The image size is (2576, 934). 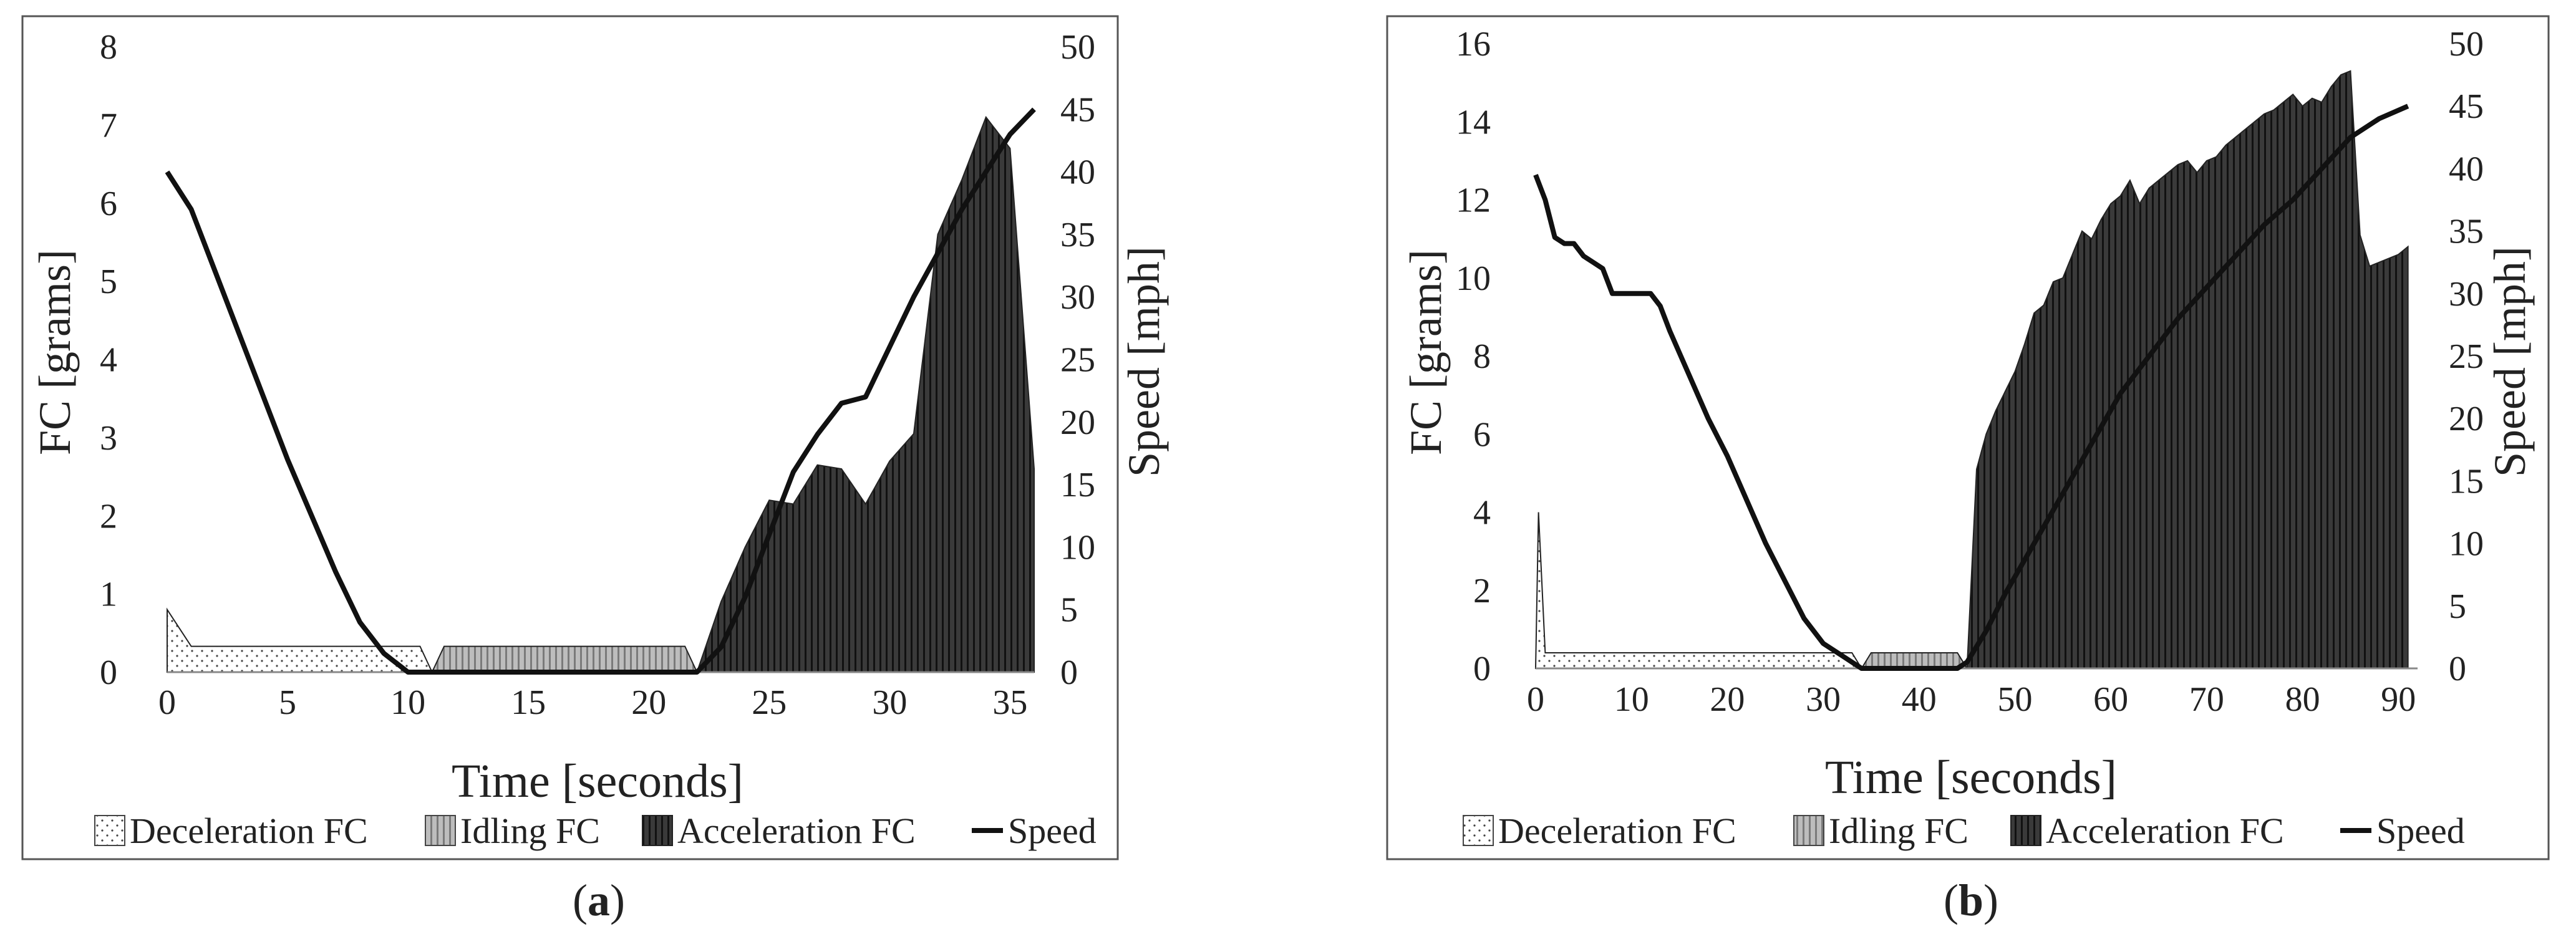 I want to click on x-tick-label: 50, so click(x=2014, y=699).